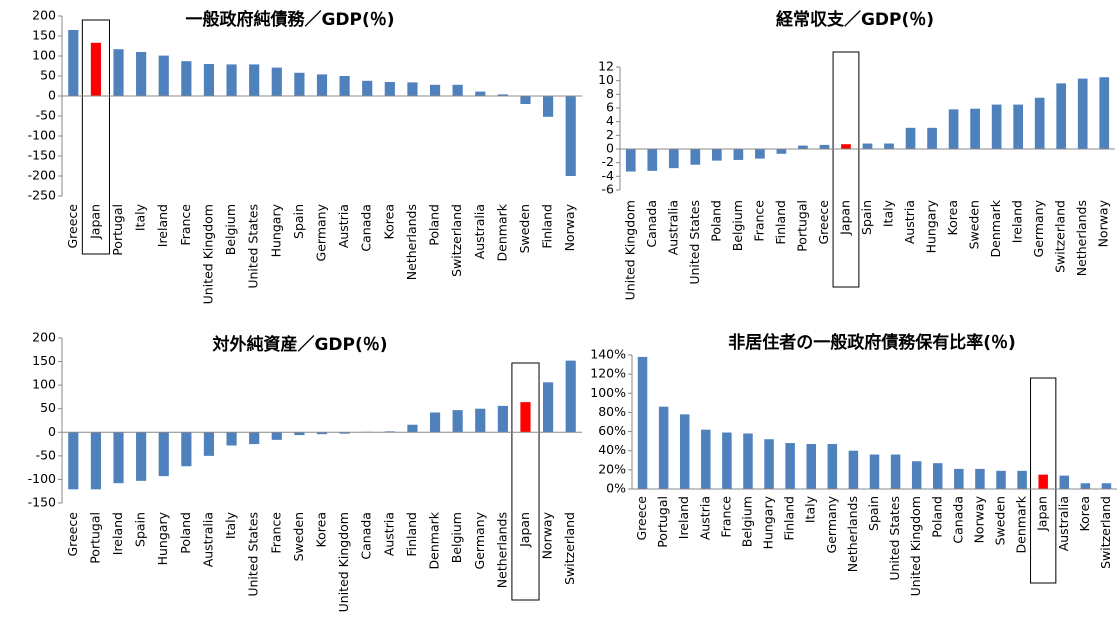  What do you see at coordinates (46, 115) in the screenshot?
I see `y-tick-label: -50` at bounding box center [46, 115].